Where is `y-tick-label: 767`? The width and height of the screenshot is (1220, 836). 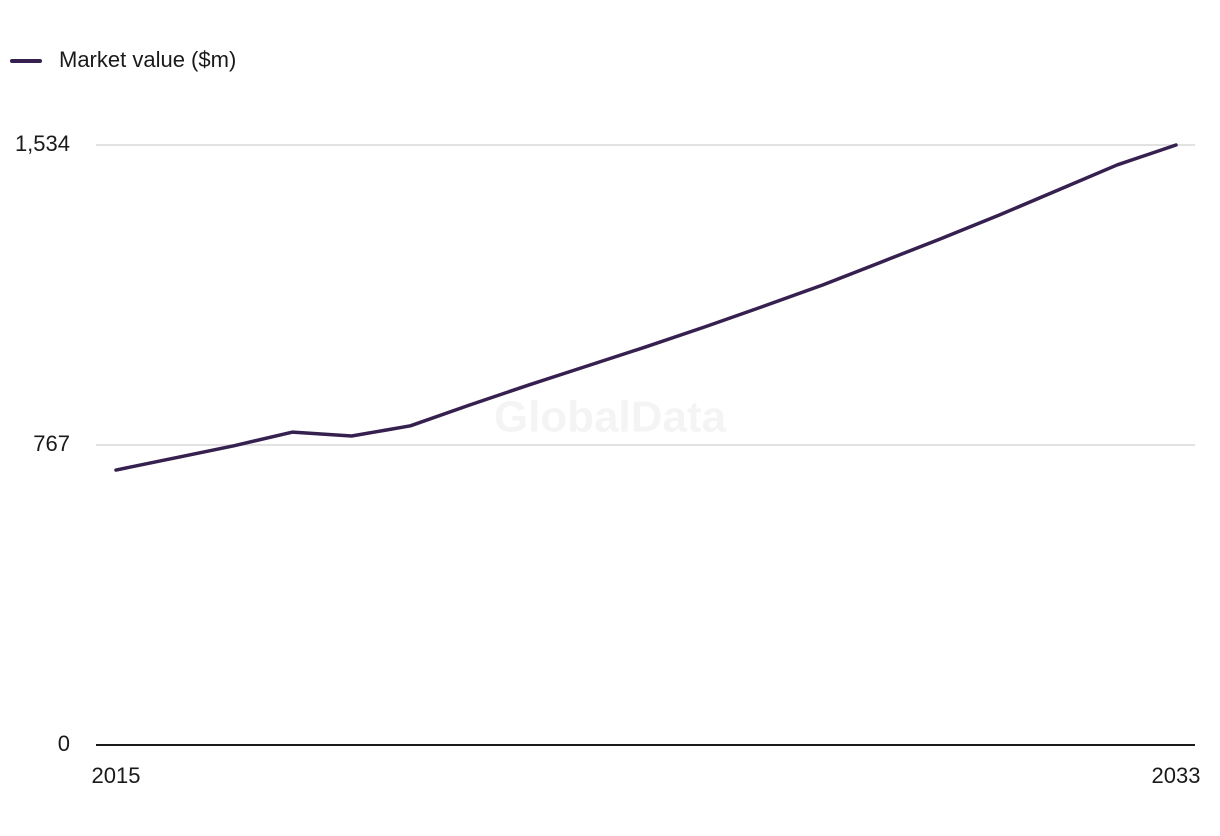
y-tick-label: 767 is located at coordinates (51, 443).